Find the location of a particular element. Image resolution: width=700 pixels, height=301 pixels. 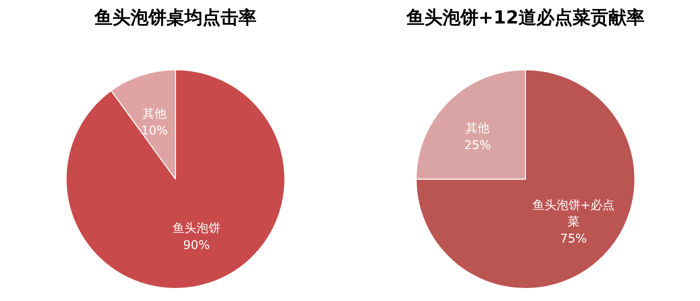

chart-title: 鱼头泡饼桌均点击率 is located at coordinates (175, 18).